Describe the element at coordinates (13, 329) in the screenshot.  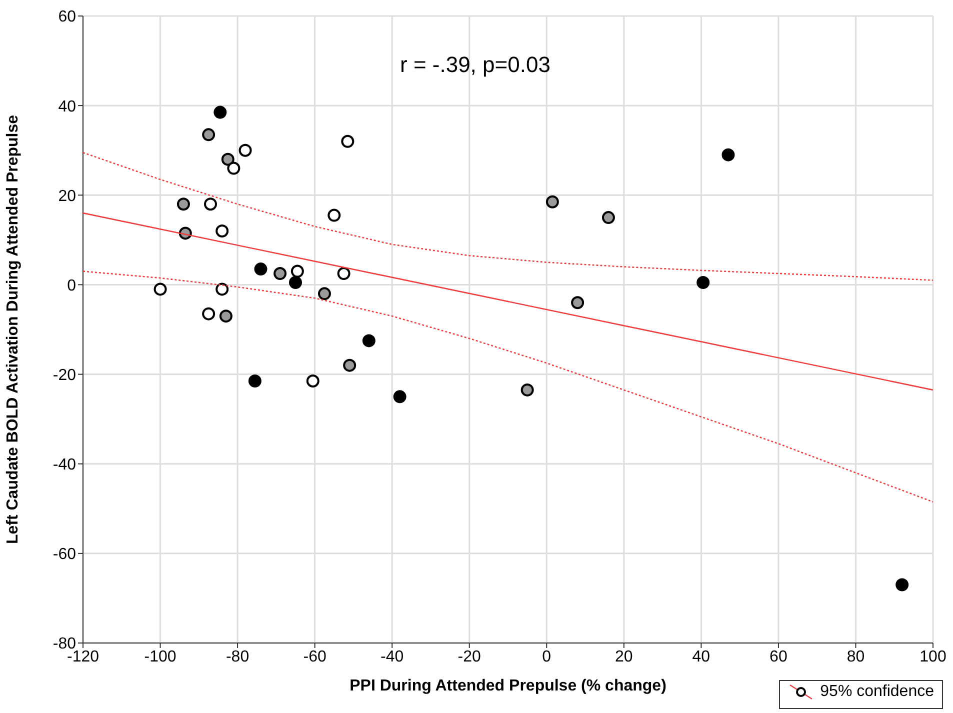
I see `y-axis-title: Left Caudate BOLD Activation During Attended Prepulse` at that location.